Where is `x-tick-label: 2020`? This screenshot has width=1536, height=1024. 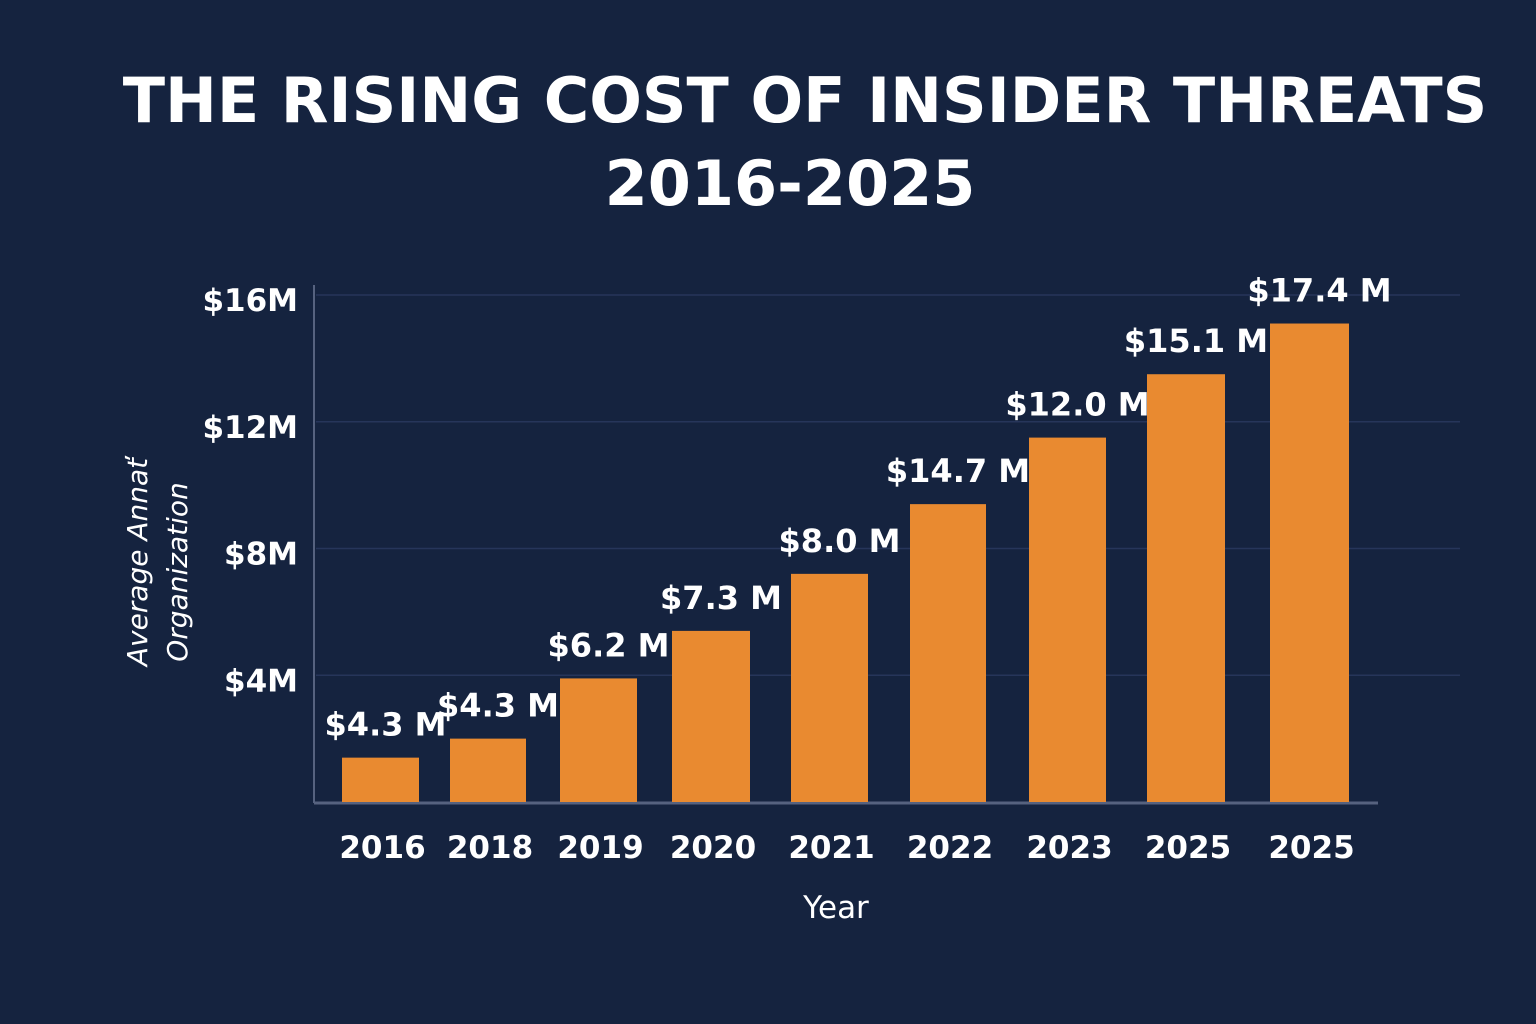 x-tick-label: 2020 is located at coordinates (713, 848).